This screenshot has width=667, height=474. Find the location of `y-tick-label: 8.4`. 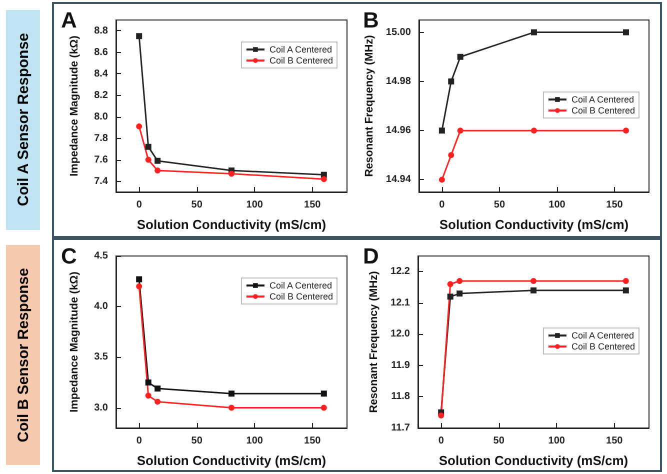

y-tick-label: 8.4 is located at coordinates (101, 74).